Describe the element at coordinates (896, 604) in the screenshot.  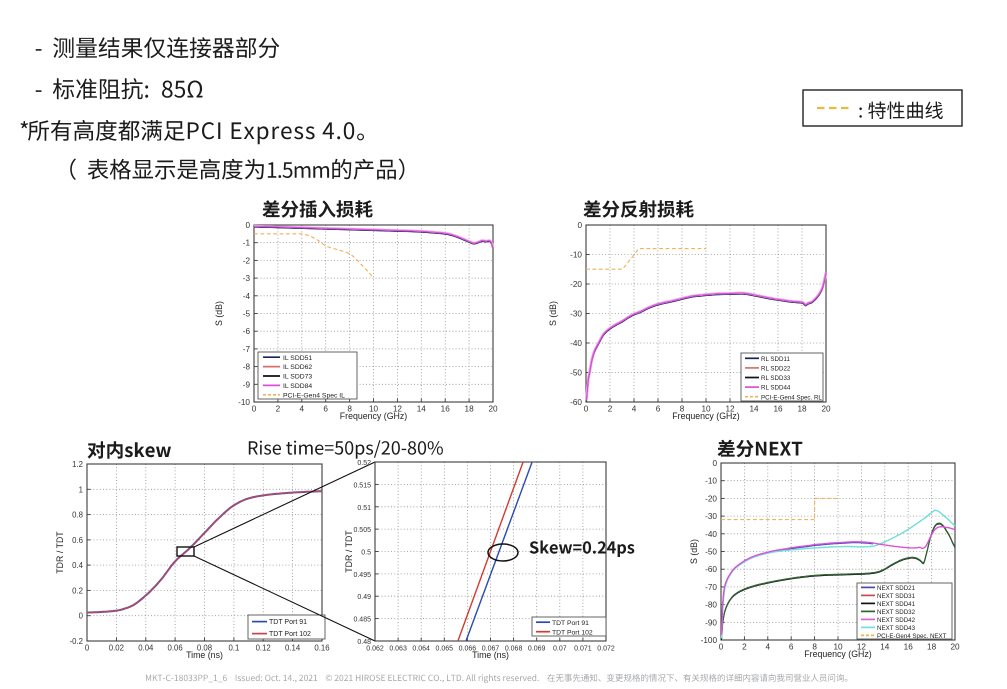
I see `svg-text: NEXT SDD41` at that location.